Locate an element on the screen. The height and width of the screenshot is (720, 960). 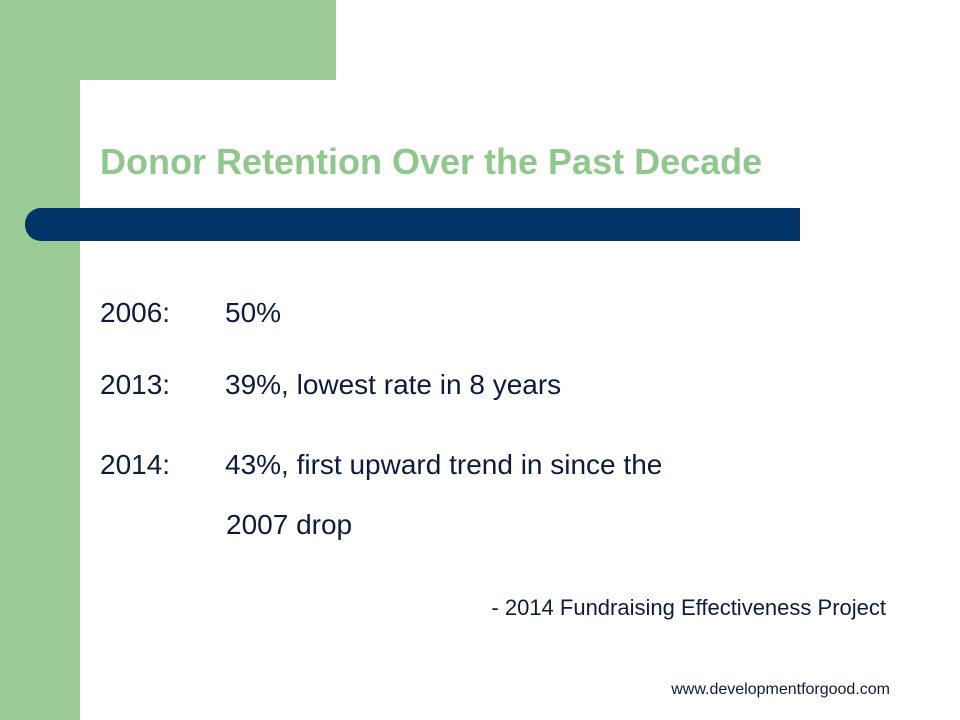
stat-value: 50% is located at coordinates (253, 312).